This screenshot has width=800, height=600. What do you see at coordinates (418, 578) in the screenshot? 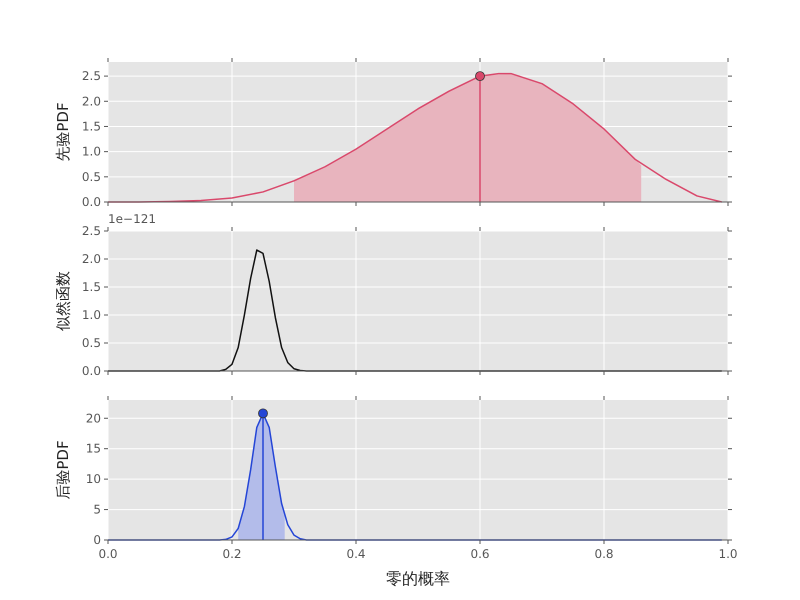
I see `x-axis-title: 零的概率` at bounding box center [418, 578].